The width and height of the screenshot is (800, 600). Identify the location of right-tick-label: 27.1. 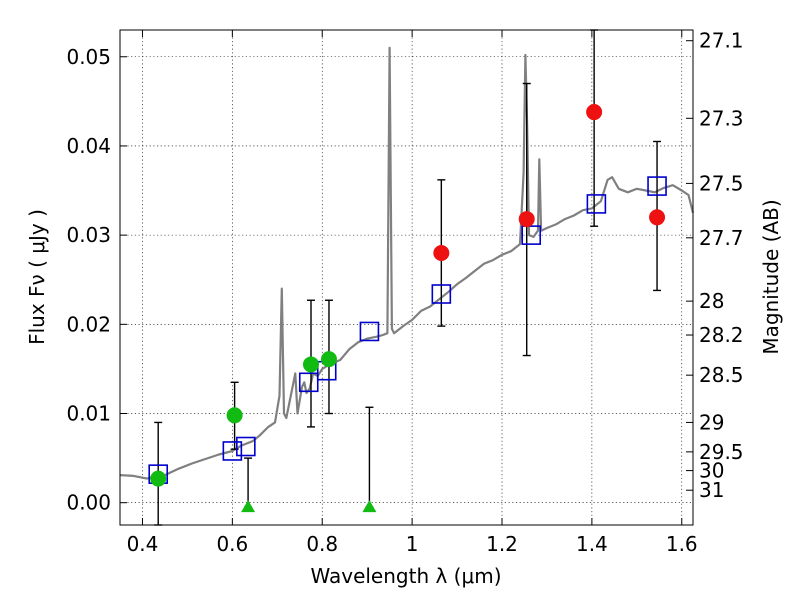
(721, 41).